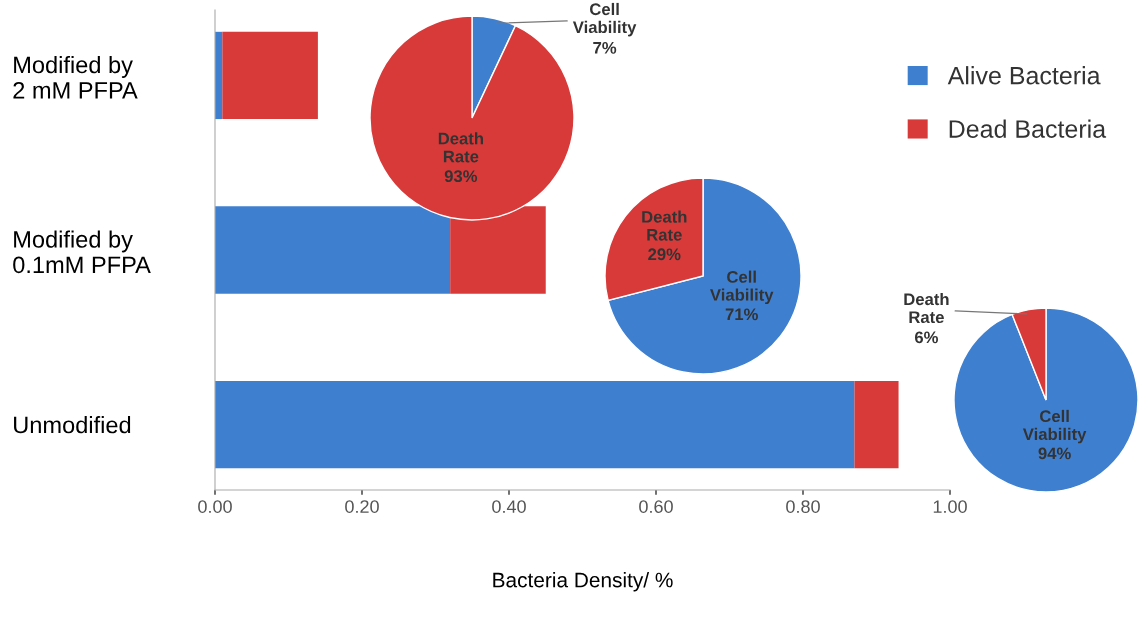  Describe the element at coordinates (605, 47) in the screenshot. I see `data-label: 7%` at that location.